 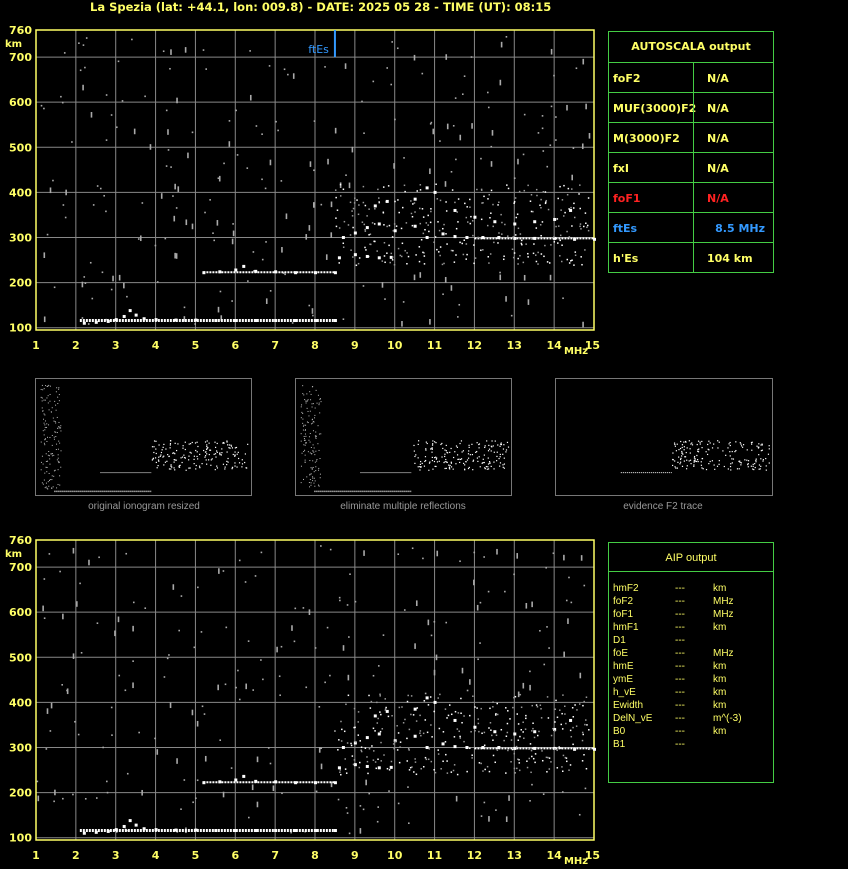 I want to click on x-tick-label: 13, so click(x=514, y=855).